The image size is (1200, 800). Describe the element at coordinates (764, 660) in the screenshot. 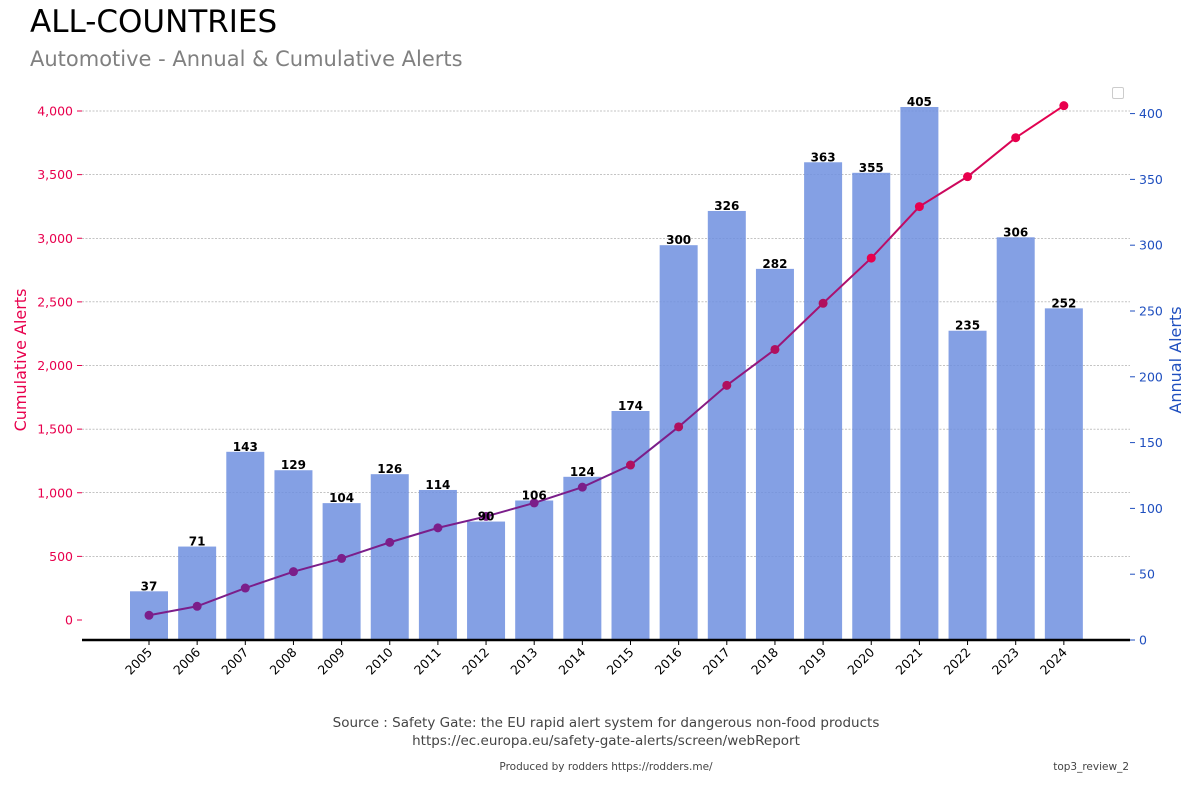

I see `x-tick-label-2018: 2018` at that location.